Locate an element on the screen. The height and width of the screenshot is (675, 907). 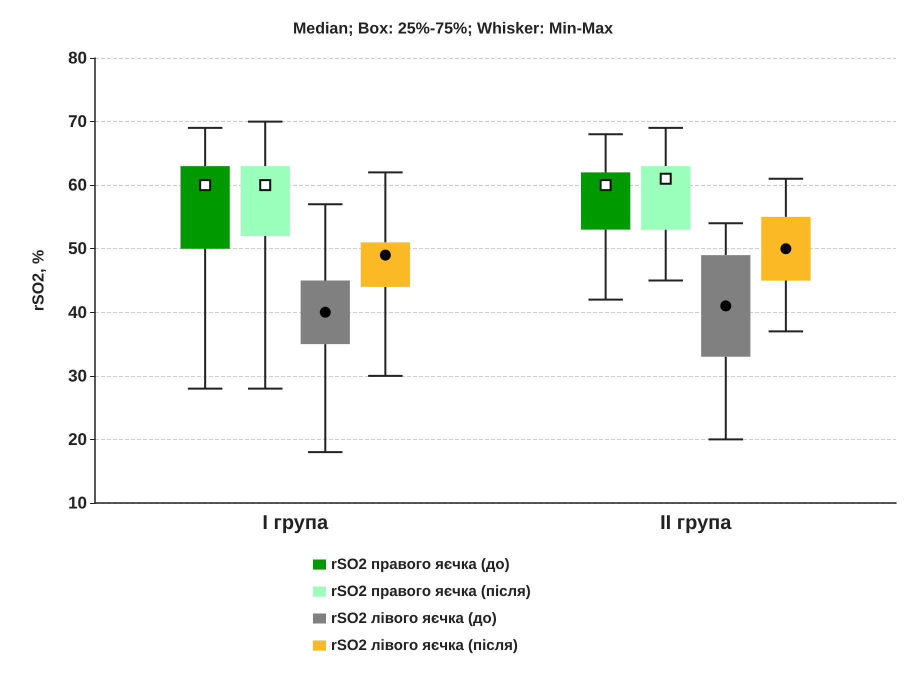
y-tick-label: 80 is located at coordinates (77, 58).